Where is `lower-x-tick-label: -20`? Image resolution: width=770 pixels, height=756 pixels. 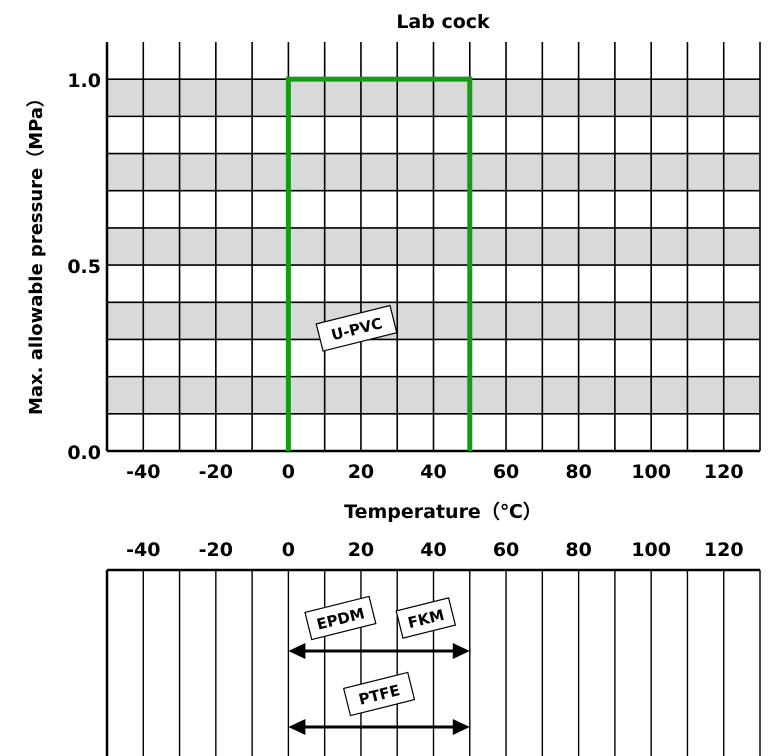 lower-x-tick-label: -20 is located at coordinates (216, 550).